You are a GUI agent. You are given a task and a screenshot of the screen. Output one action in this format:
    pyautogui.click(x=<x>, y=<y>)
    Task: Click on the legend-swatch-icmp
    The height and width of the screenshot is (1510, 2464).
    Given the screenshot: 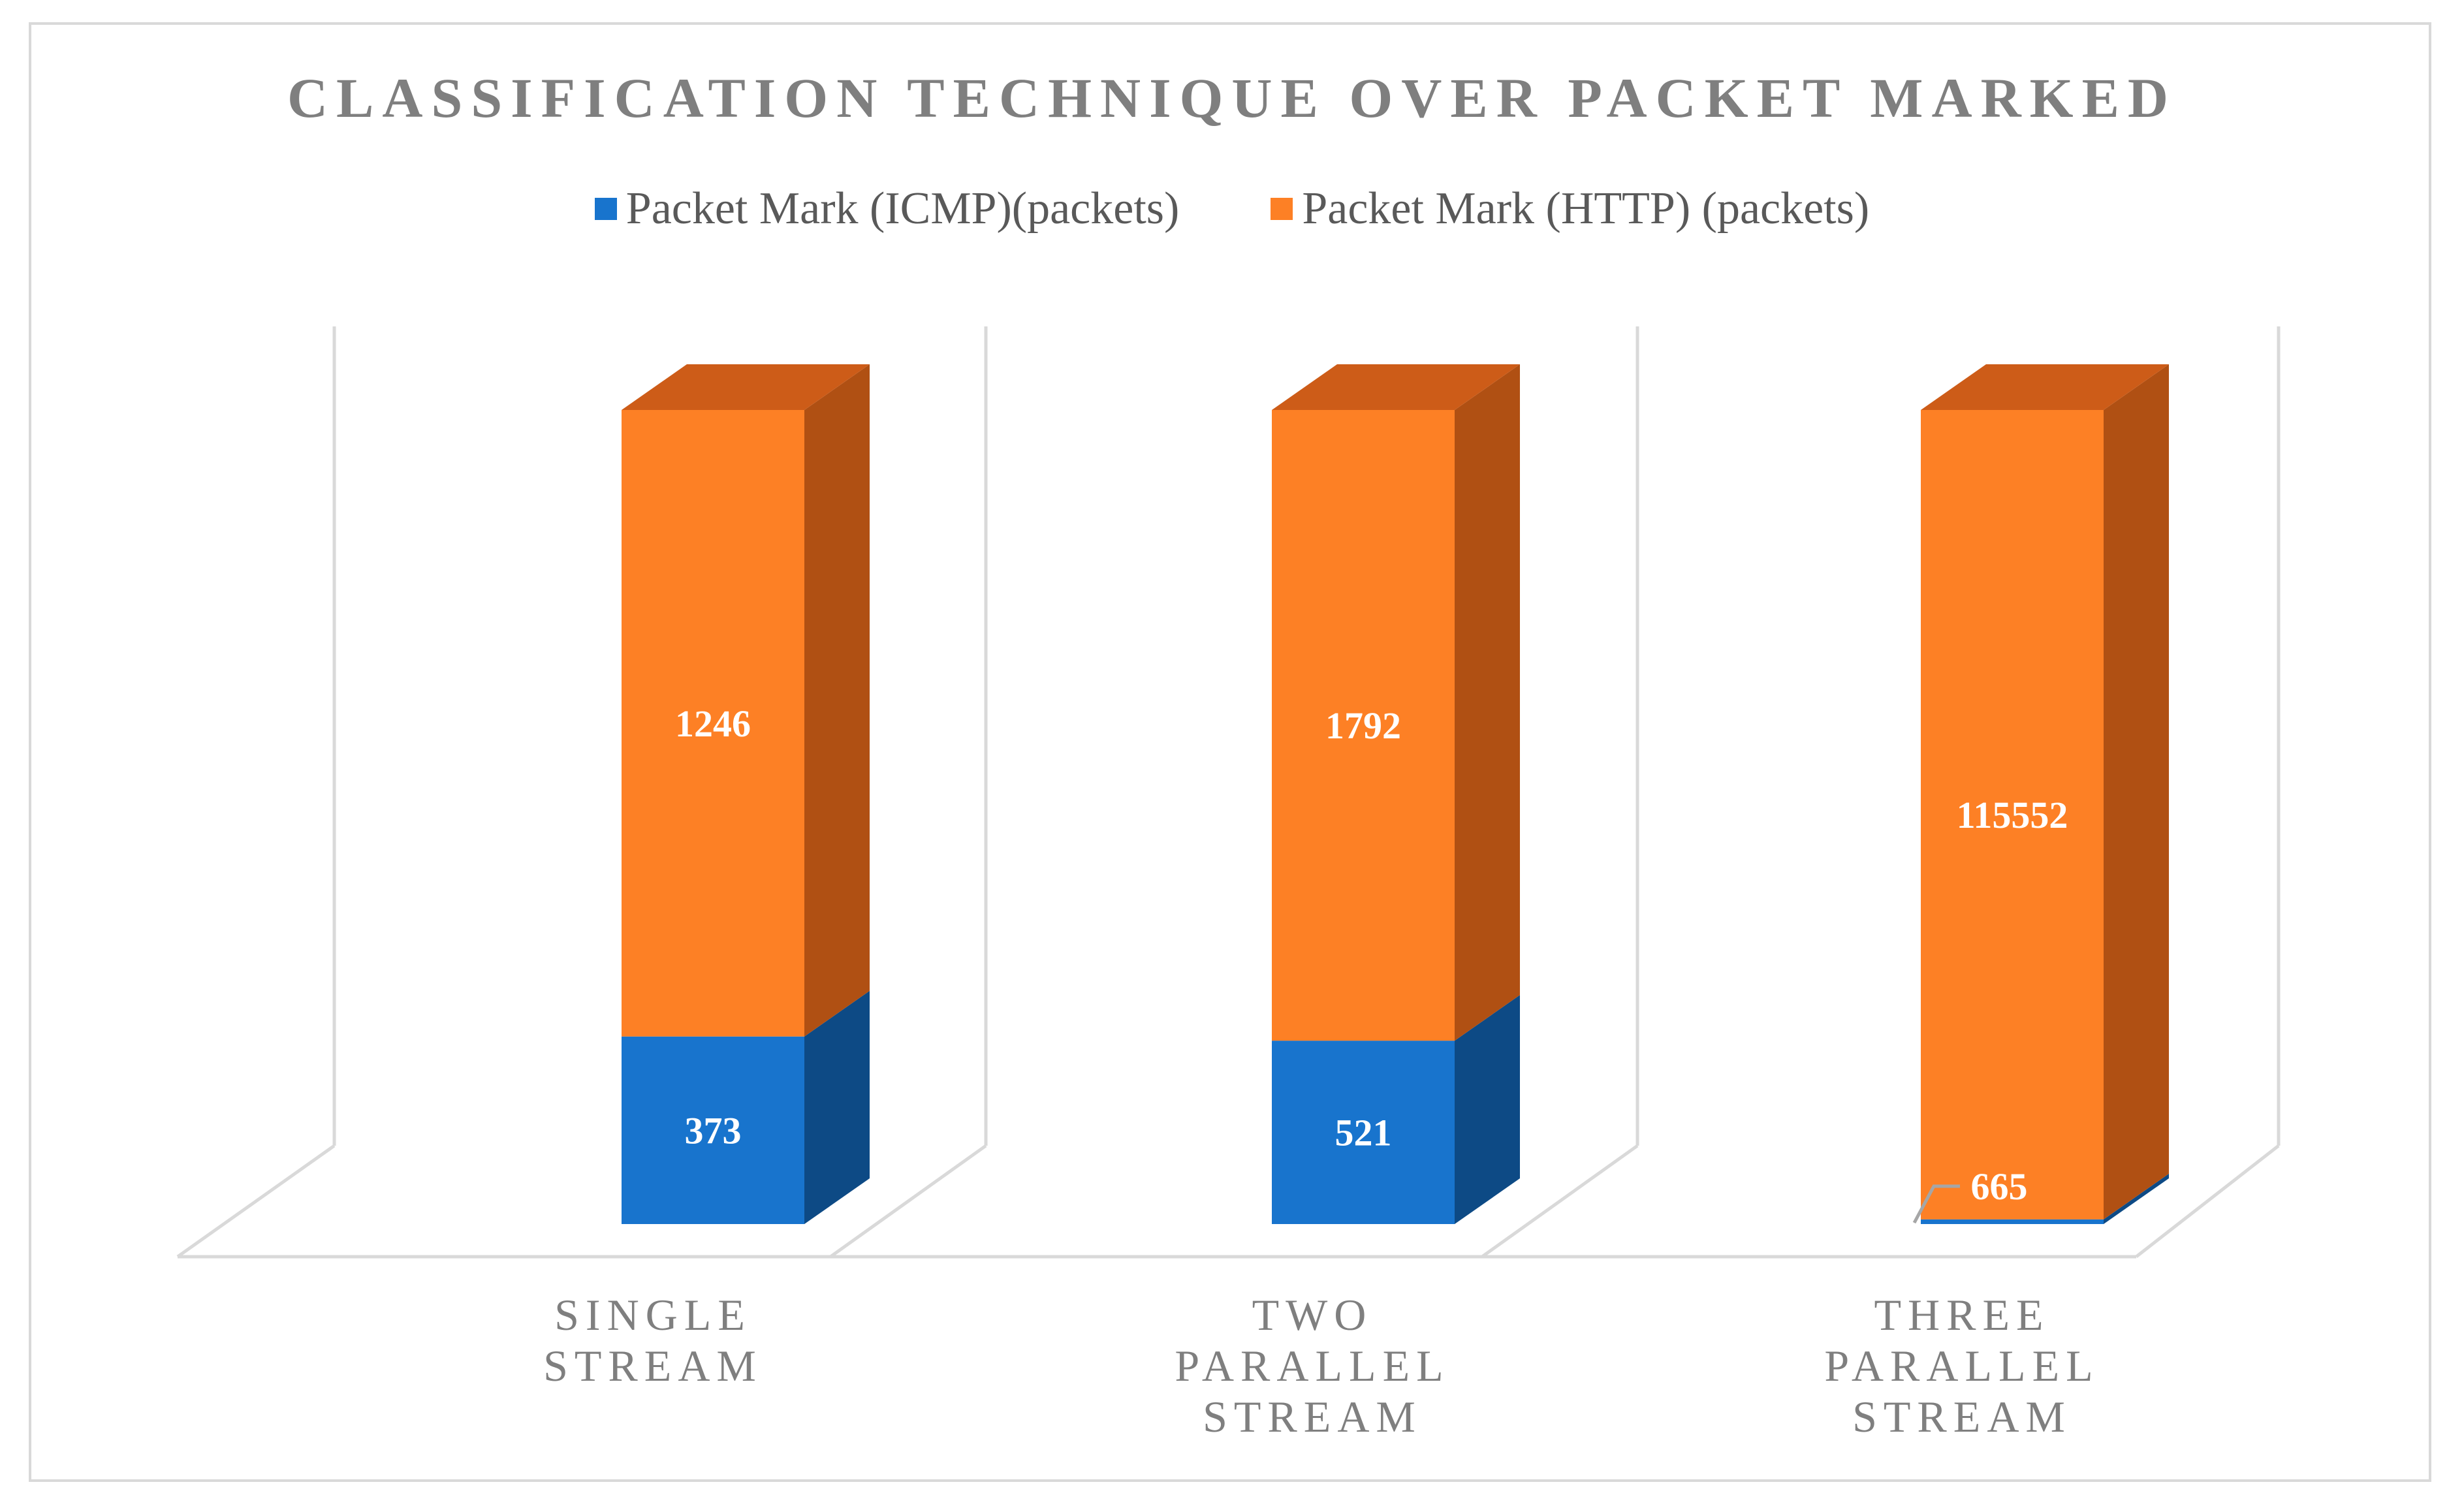 What is the action you would take?
    pyautogui.click(x=605, y=209)
    